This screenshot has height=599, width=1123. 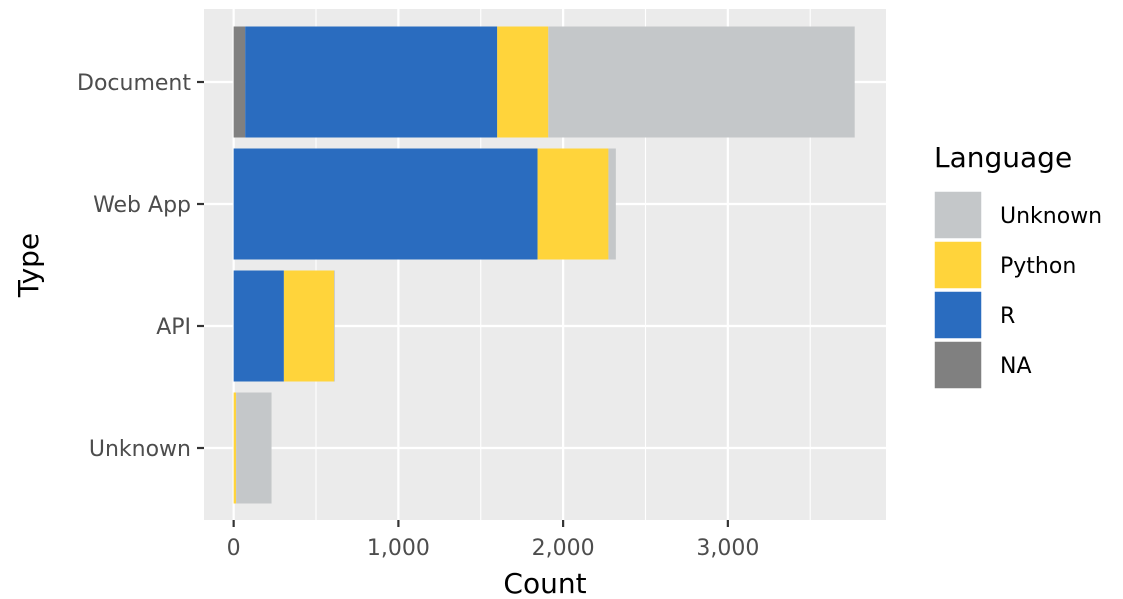 I want to click on x-axis: 0 1,000 2,000 3,000, so click(x=493, y=540).